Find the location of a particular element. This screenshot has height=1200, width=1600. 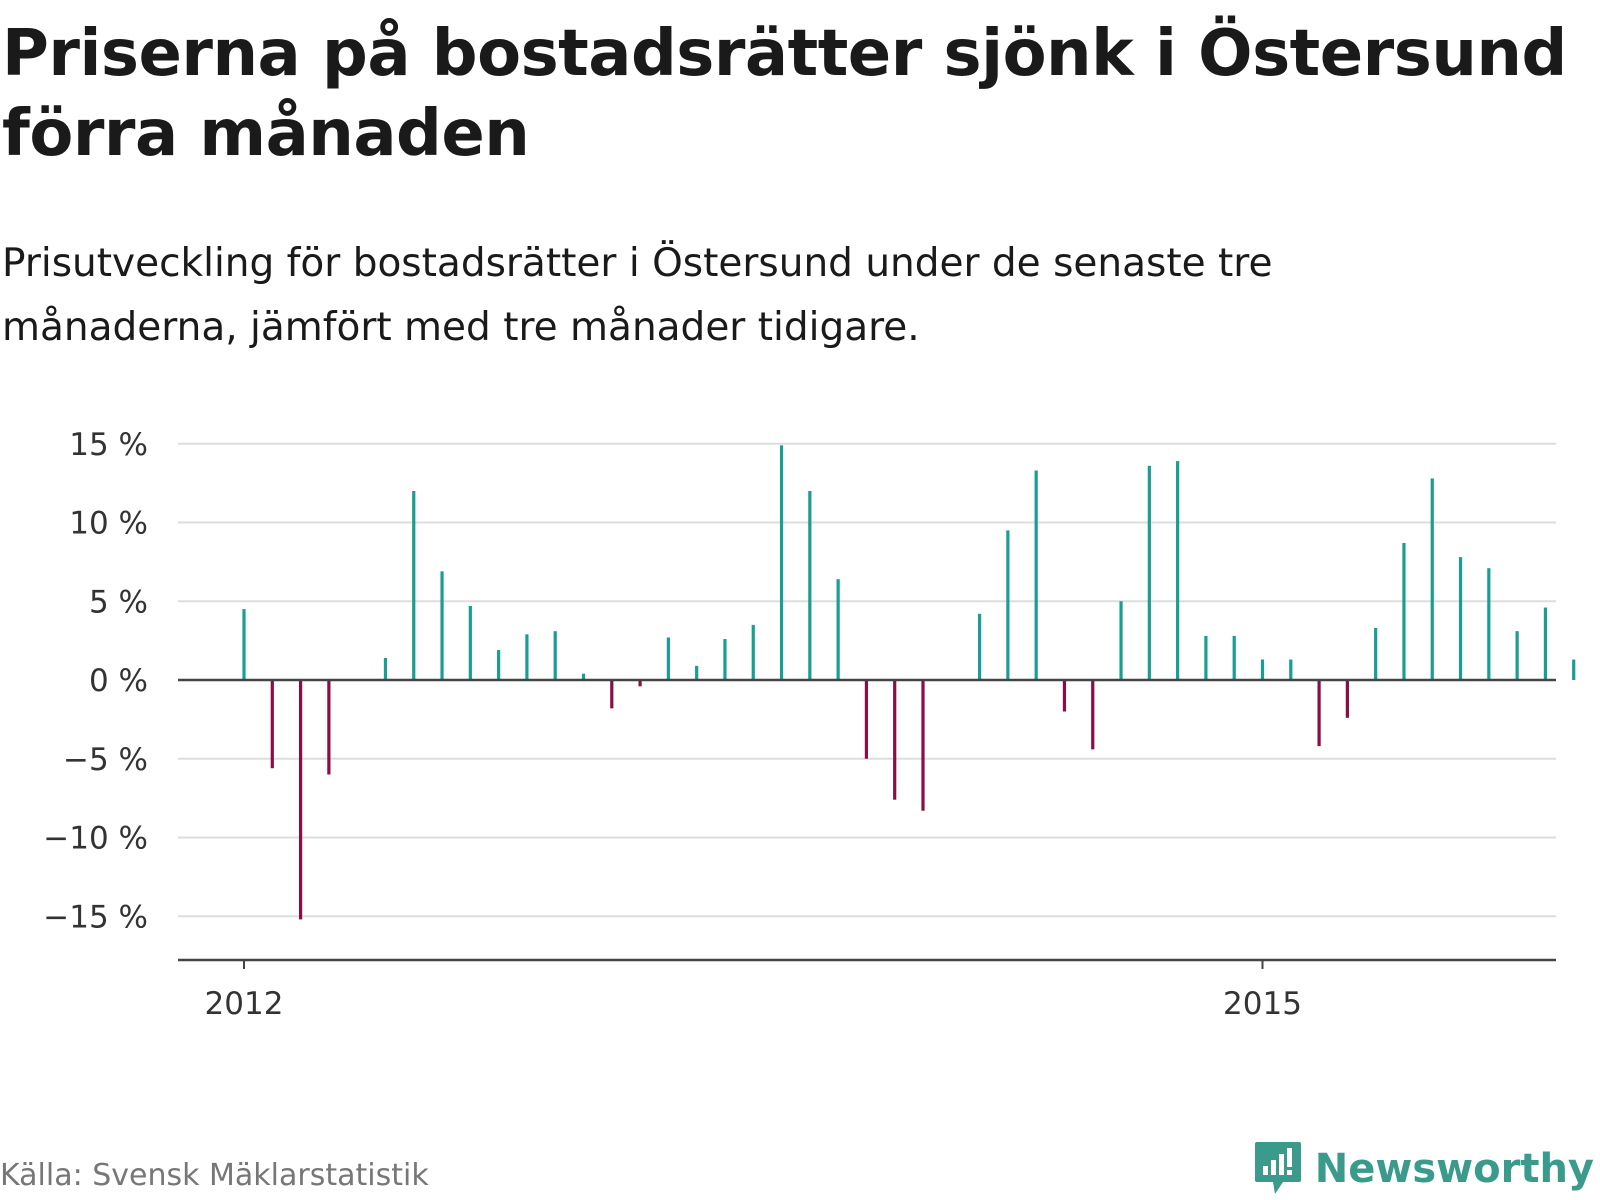

x-tick-label: 2012 is located at coordinates (244, 1004).